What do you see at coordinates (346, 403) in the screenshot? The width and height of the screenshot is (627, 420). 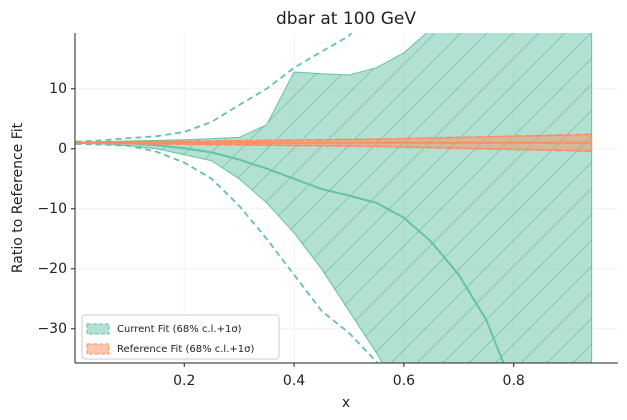 I see `x-axis-label: x` at bounding box center [346, 403].